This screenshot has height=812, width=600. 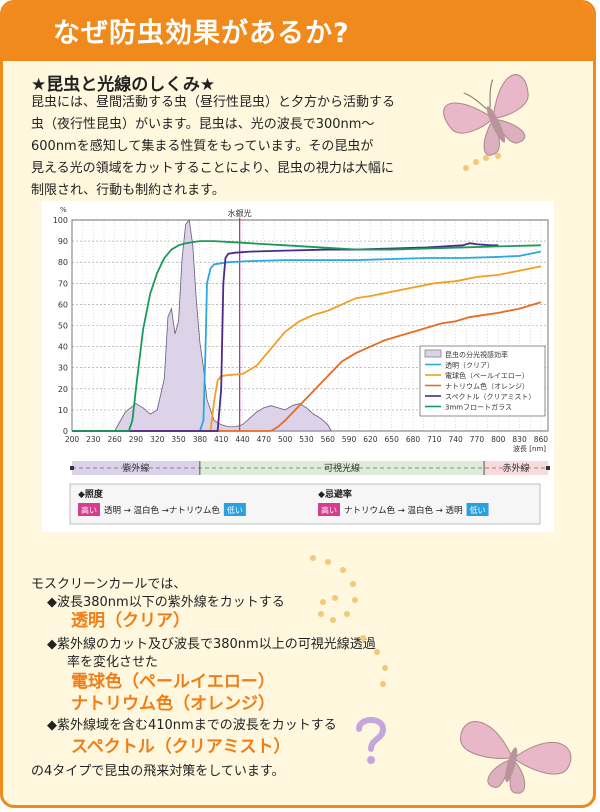 What do you see at coordinates (202, 146) in the screenshot?
I see `intro-line-3: 600nmを感知して集まる性質をもっています。その昆虫が` at bounding box center [202, 146].